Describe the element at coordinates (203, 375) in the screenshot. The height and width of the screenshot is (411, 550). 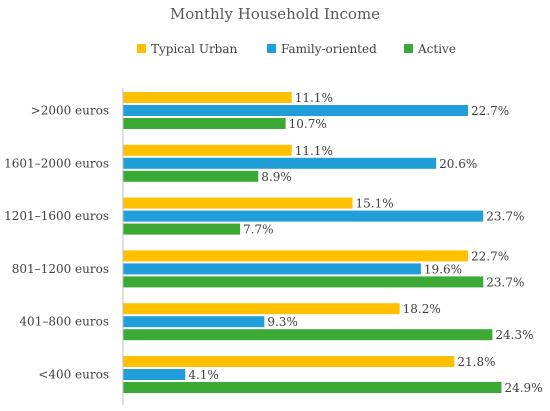
I see `data-label-family-oriented: 4.1%` at that location.